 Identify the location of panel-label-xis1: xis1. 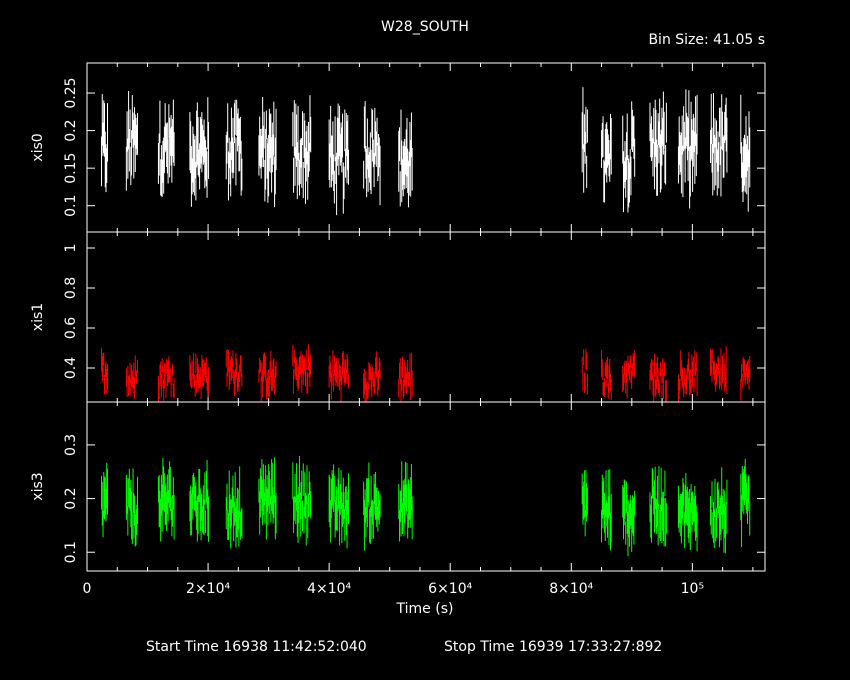
(38, 317).